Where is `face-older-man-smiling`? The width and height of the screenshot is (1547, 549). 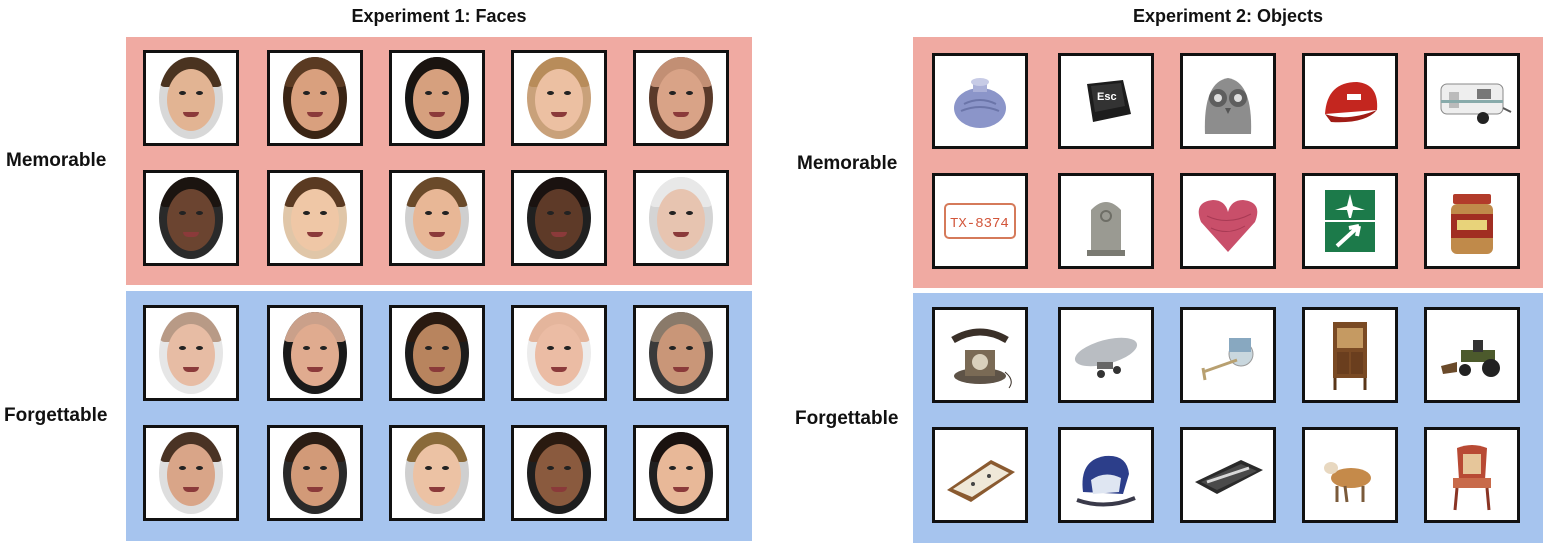 face-older-man-smiling is located at coordinates (681, 353).